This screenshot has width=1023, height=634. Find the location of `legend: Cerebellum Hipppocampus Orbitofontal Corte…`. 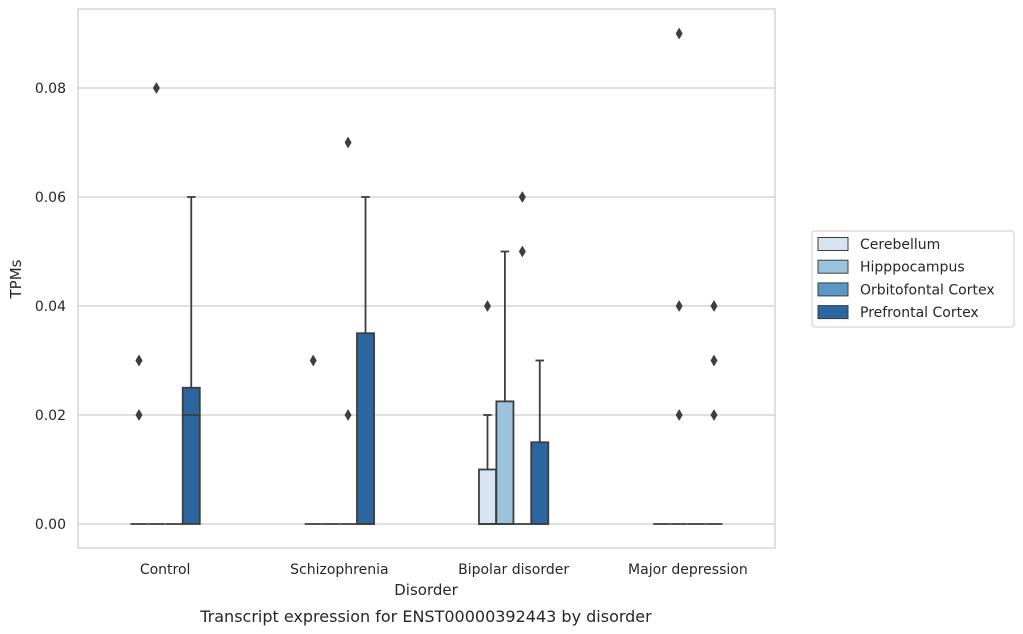

legend: Cerebellum Hipppocampus Orbitofontal Corte… is located at coordinates (913, 279).